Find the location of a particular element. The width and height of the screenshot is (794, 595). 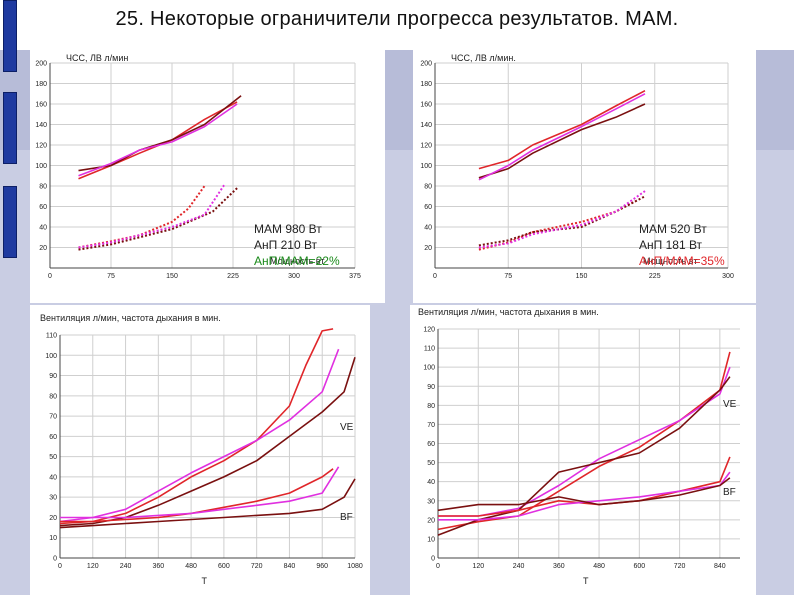

x-tick-label: 150 is located at coordinates (172, 276).